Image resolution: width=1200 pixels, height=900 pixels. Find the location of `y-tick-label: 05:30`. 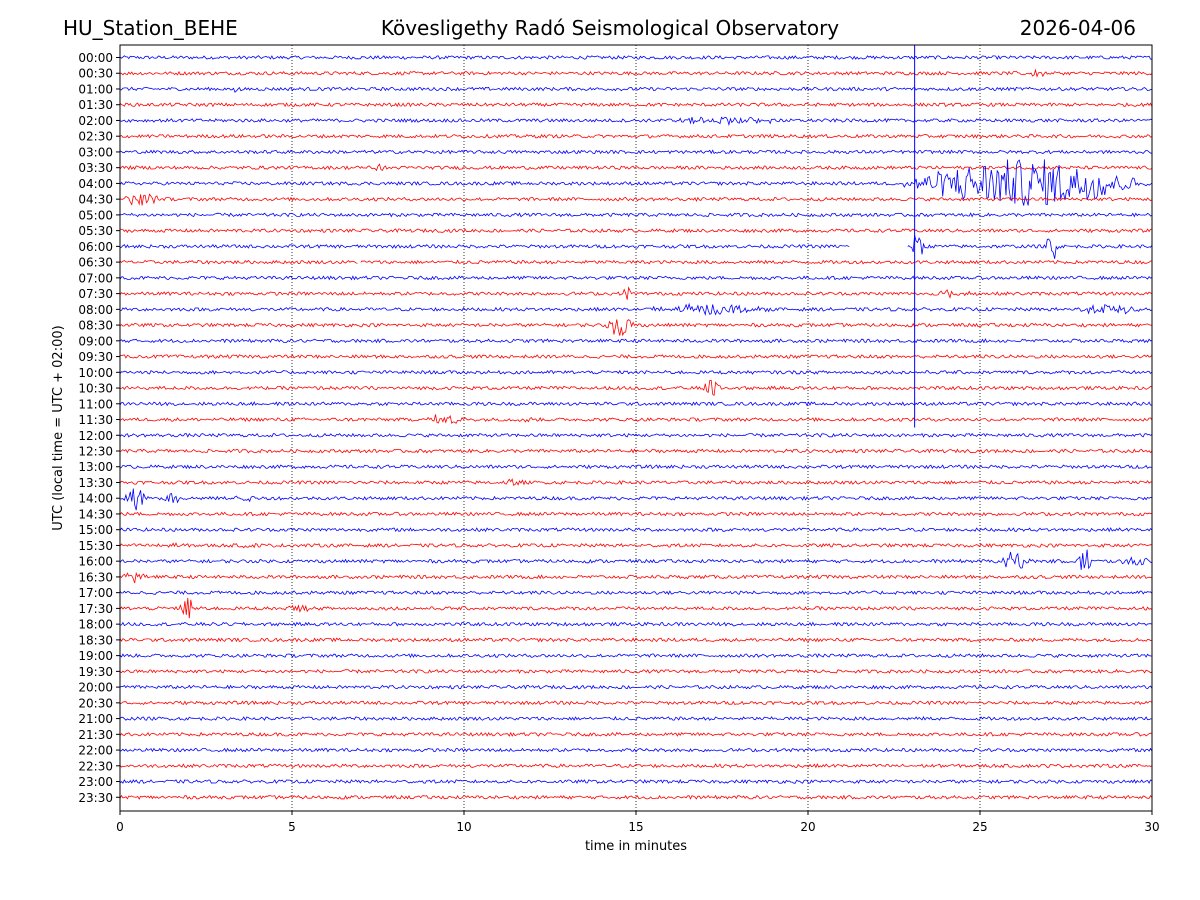

y-tick-label: 05:30 is located at coordinates (95, 231).